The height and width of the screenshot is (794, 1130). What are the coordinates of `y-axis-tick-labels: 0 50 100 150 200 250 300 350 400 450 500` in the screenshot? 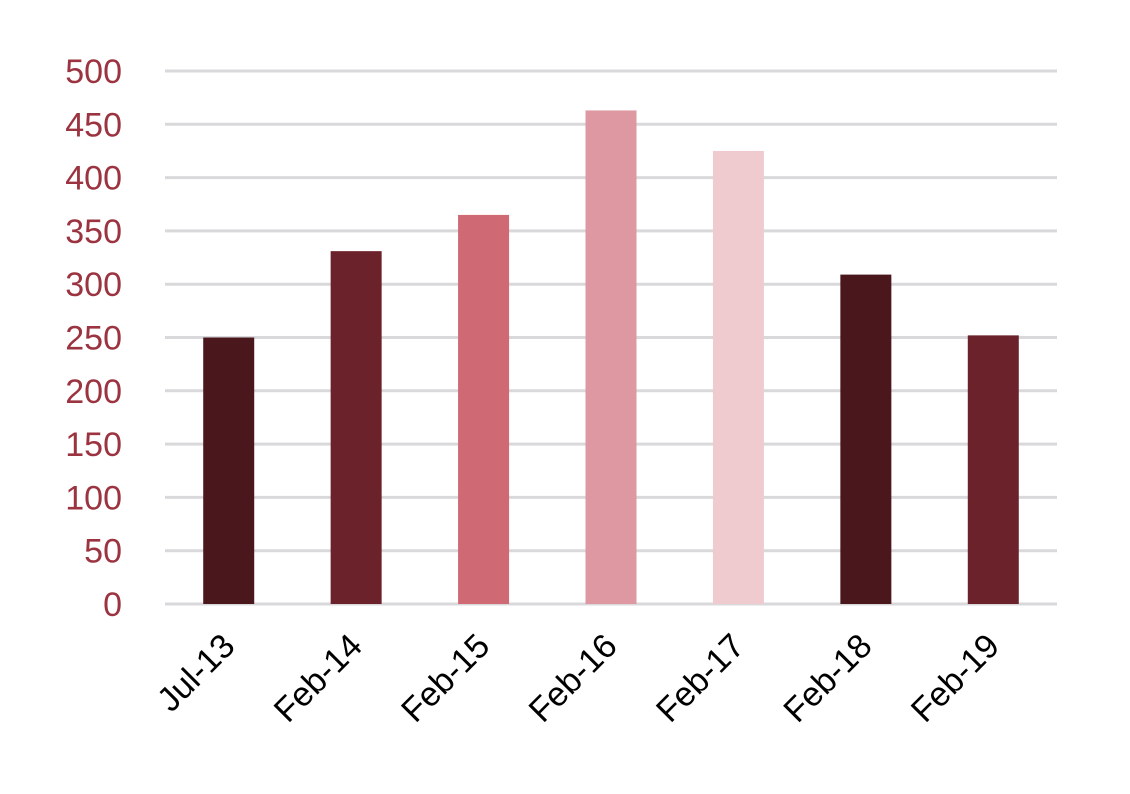 It's located at (93, 338).